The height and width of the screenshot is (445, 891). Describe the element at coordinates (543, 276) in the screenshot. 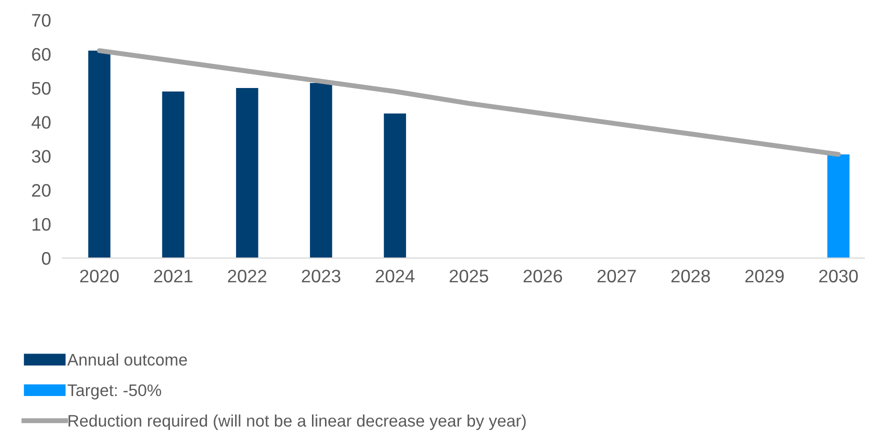

I see `x-tick-label: 2026` at that location.